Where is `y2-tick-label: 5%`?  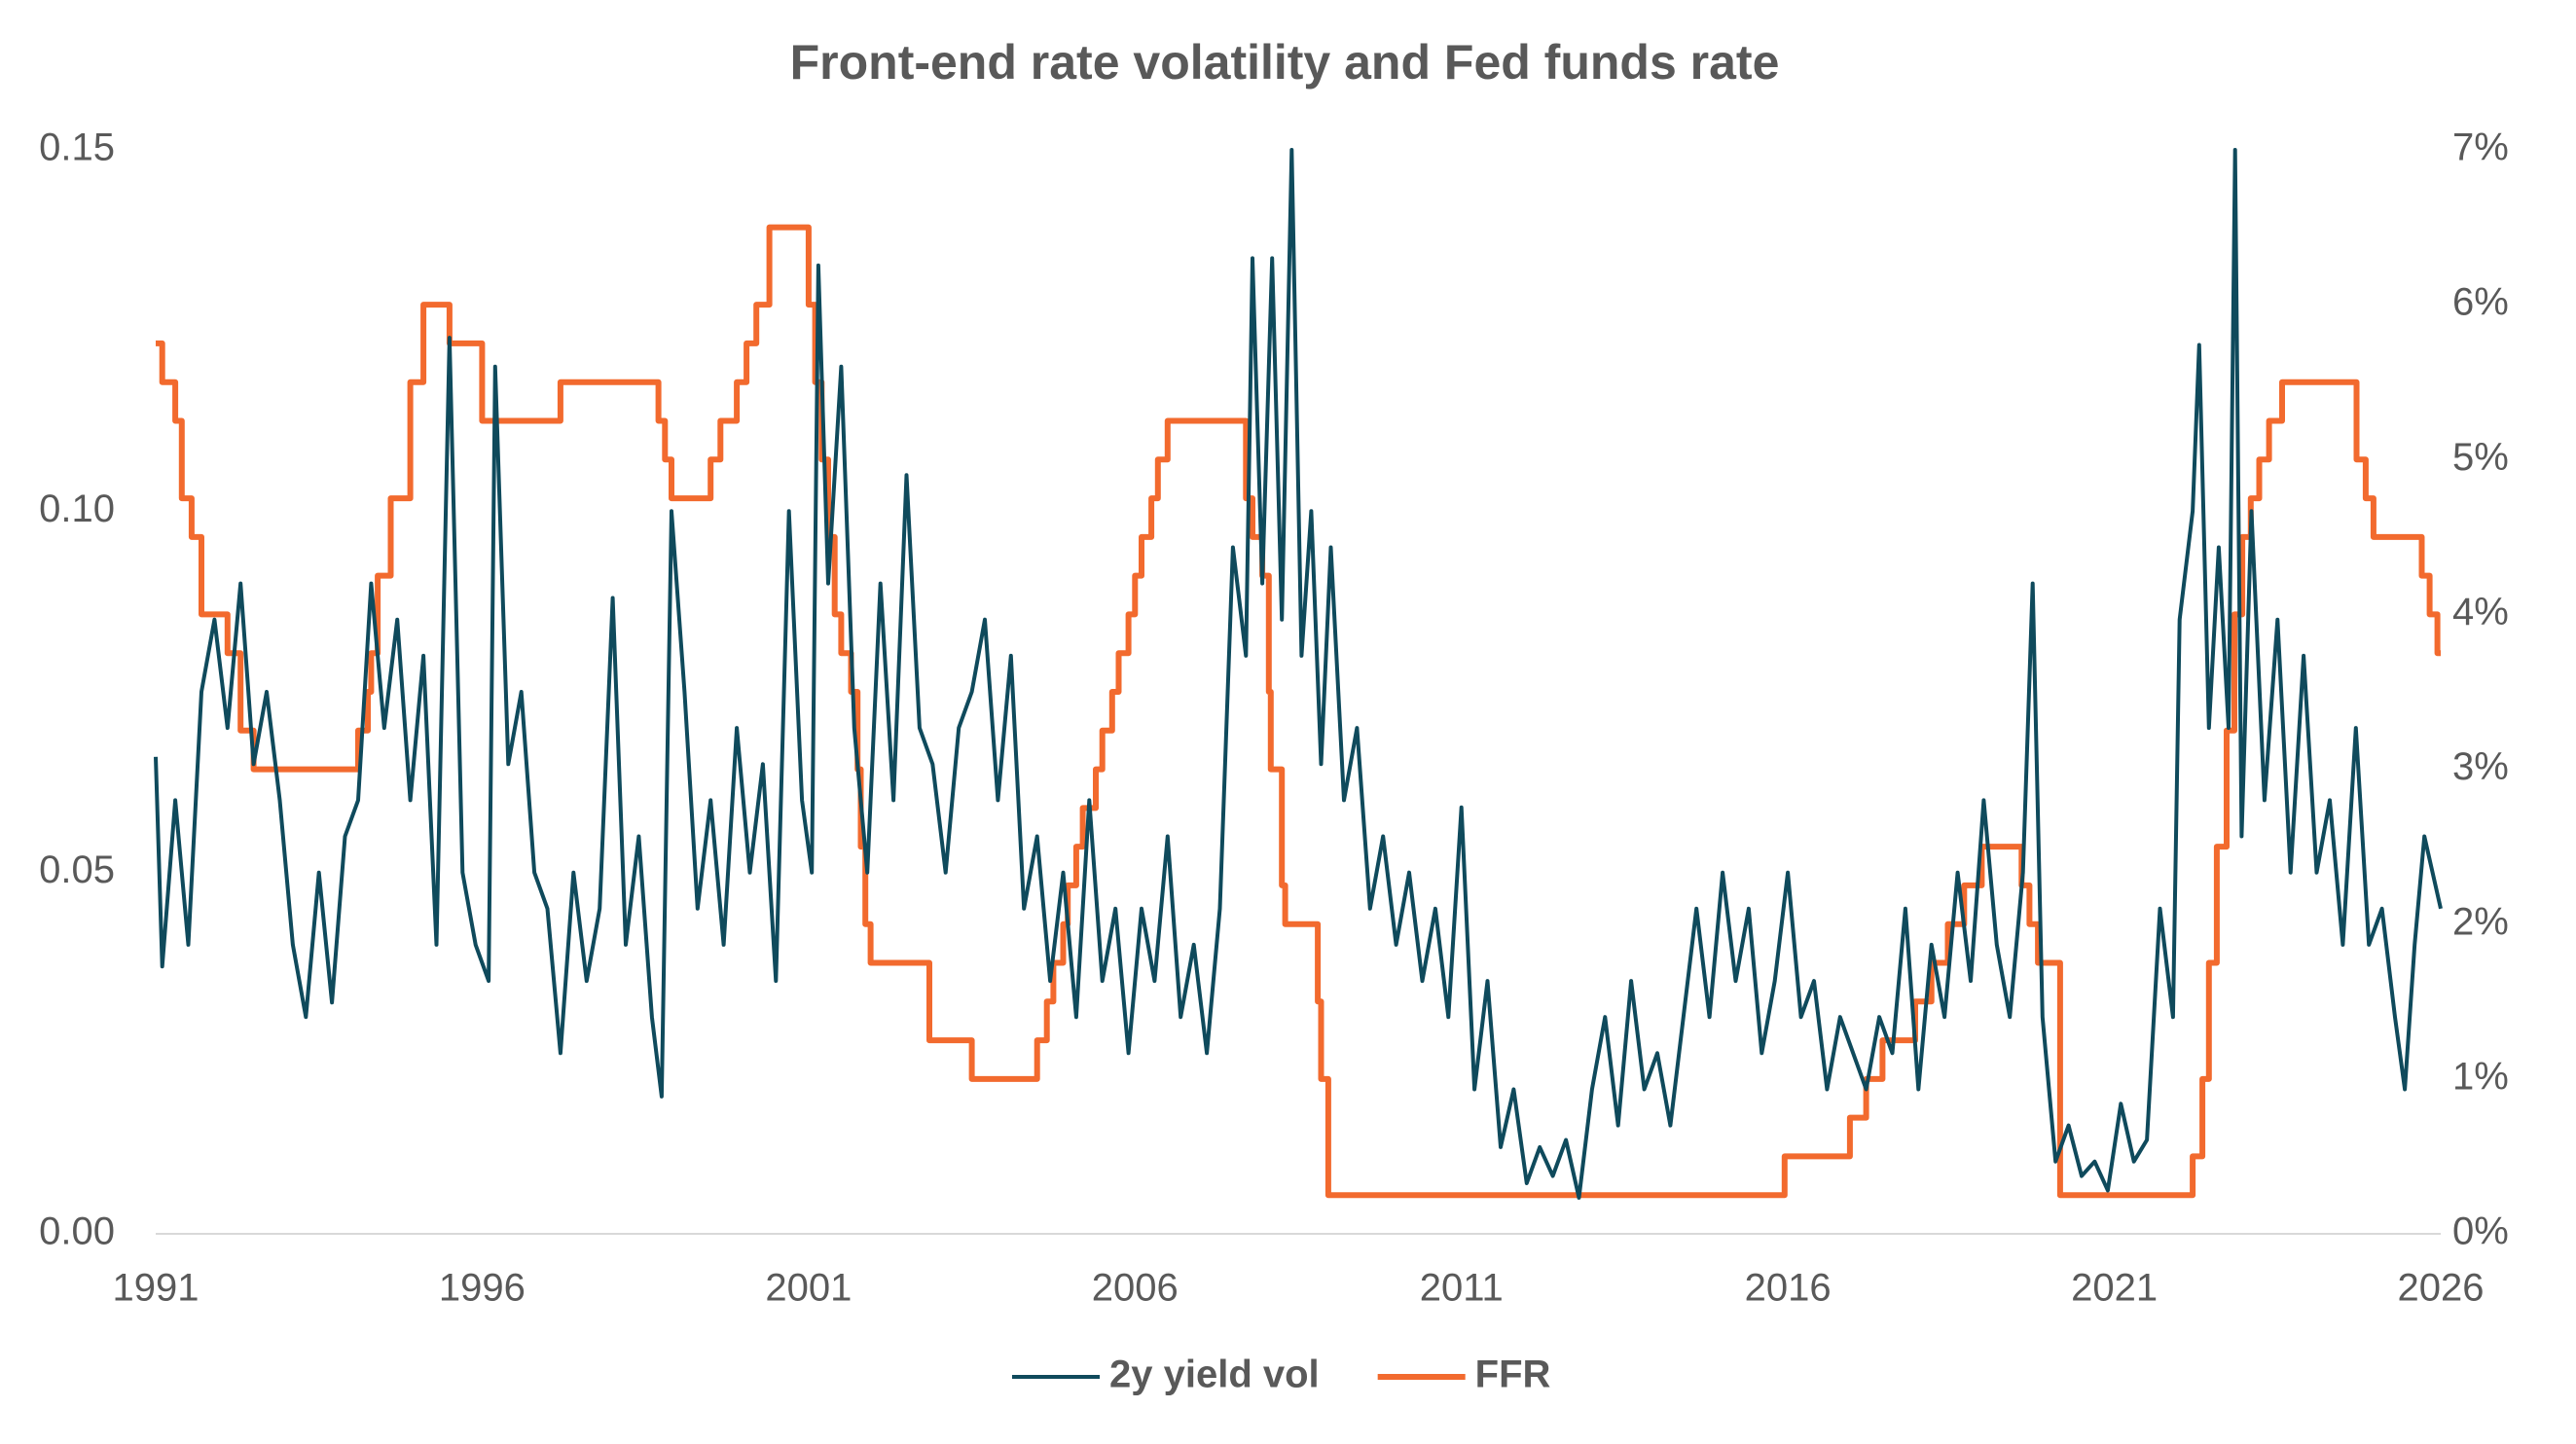
y2-tick-label: 5% is located at coordinates (2480, 457).